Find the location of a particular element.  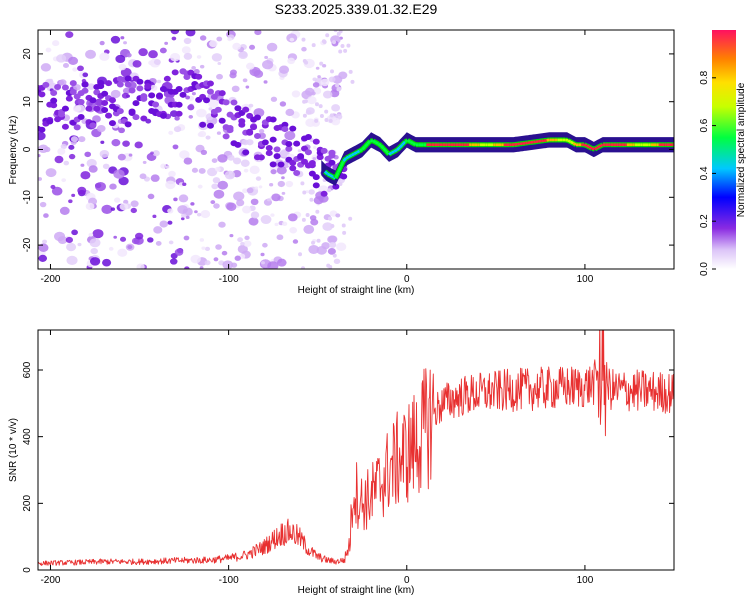

spectrogram-ytick-label: 10 is located at coordinates (27, 102).